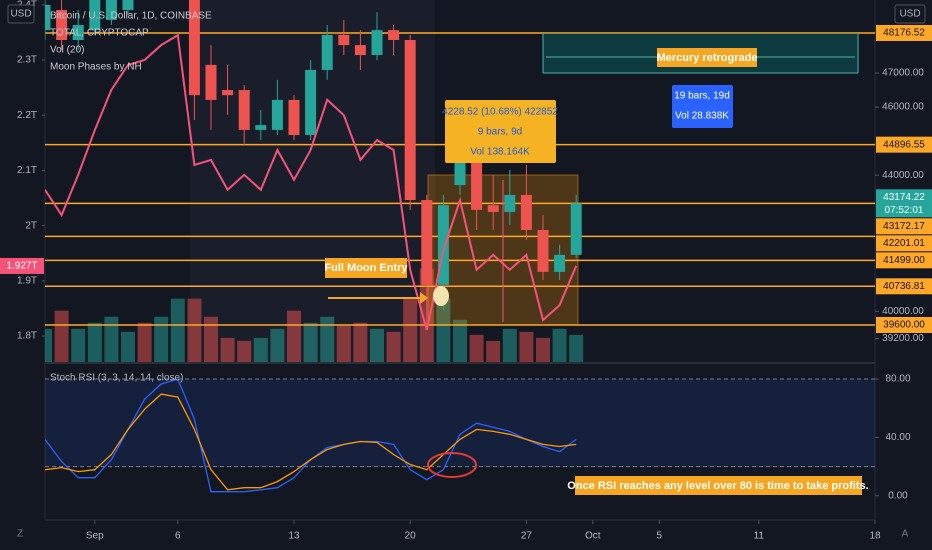  What do you see at coordinates (20, 534) in the screenshot?
I see `footer-left: Z` at bounding box center [20, 534].